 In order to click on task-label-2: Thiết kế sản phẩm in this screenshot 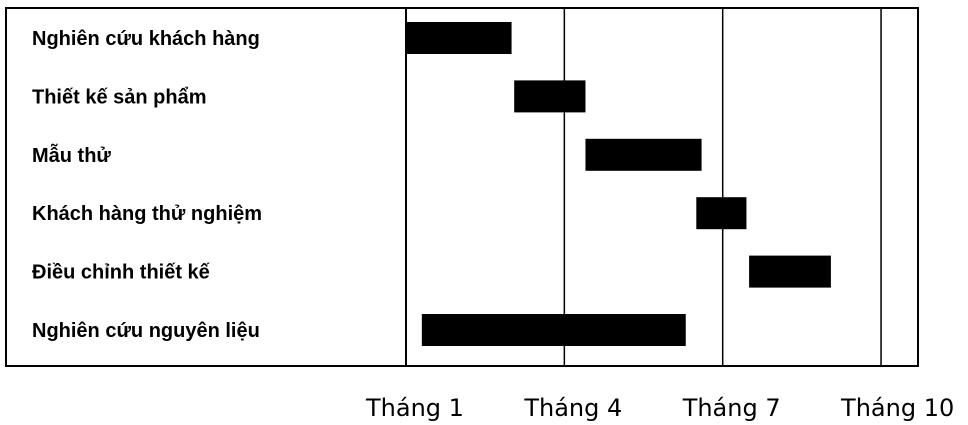, I will do `click(119, 97)`.